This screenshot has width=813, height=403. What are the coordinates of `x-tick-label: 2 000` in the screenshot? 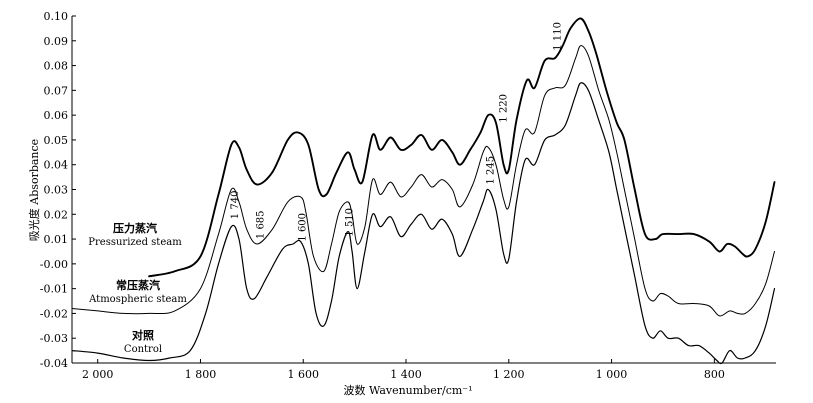 It's located at (98, 374).